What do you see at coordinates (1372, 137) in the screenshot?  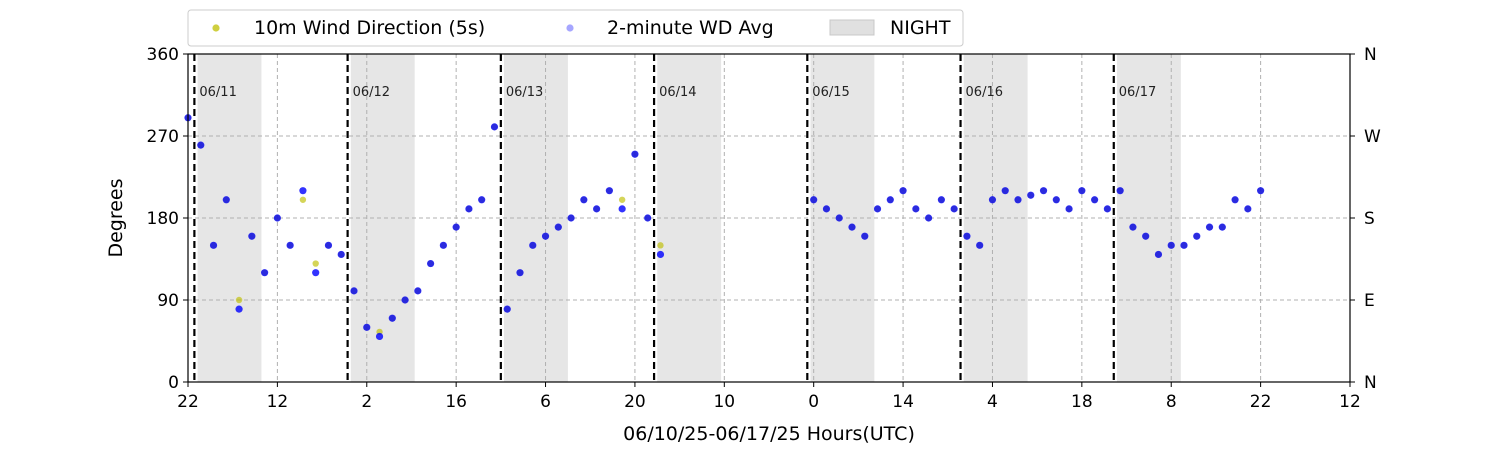 I see `compass-tick-label: W` at bounding box center [1372, 137].